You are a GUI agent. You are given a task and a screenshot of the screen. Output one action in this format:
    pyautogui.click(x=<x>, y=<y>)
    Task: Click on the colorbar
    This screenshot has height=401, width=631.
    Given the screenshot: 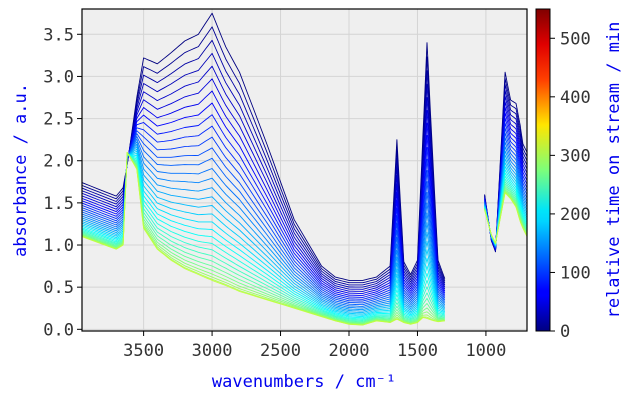 What is the action you would take?
    pyautogui.click(x=543, y=170)
    